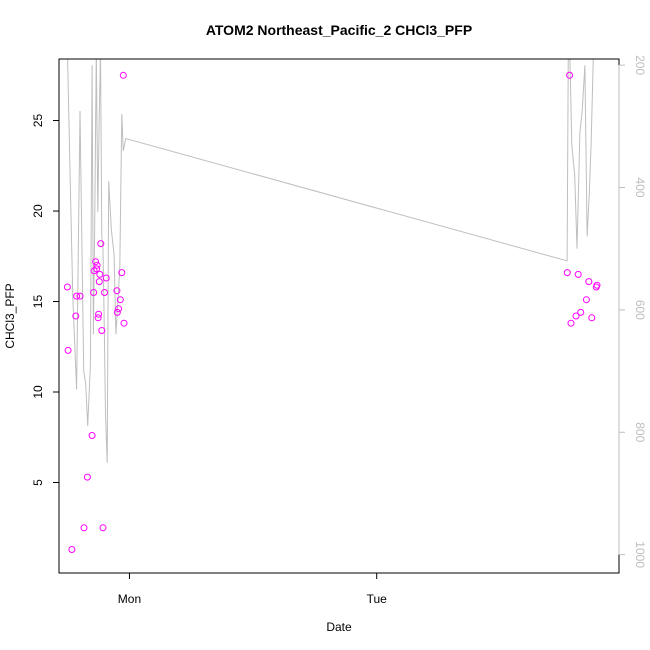  I want to click on right-tick-label: 1000, so click(640, 554).